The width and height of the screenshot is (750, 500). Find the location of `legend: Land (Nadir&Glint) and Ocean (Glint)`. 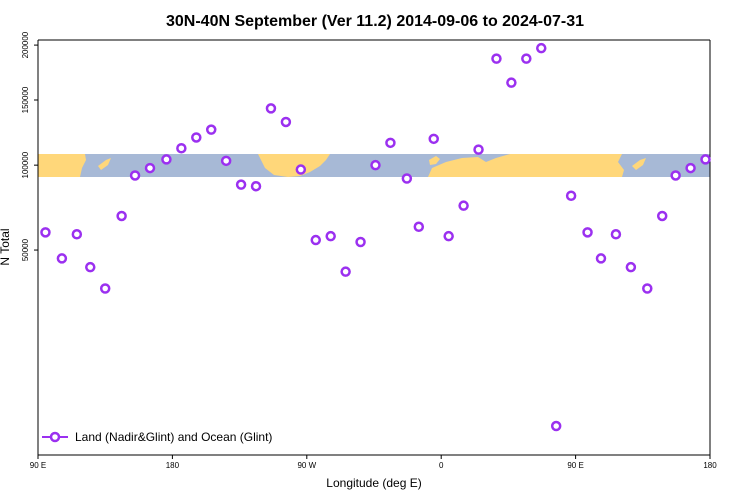

legend: Land (Nadir&Glint) and Ocean (Glint) is located at coordinates (157, 437).